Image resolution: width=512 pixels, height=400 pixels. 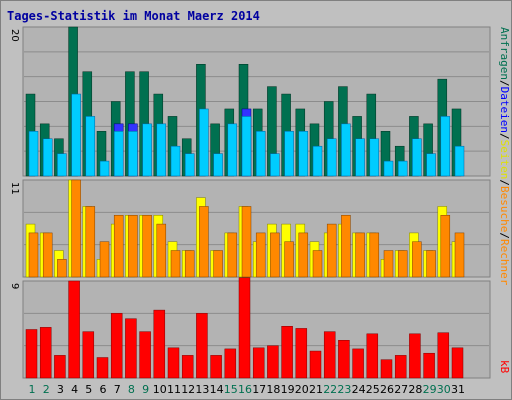 I want to click on ytick-pages-visits: 11, so click(x=14, y=188).